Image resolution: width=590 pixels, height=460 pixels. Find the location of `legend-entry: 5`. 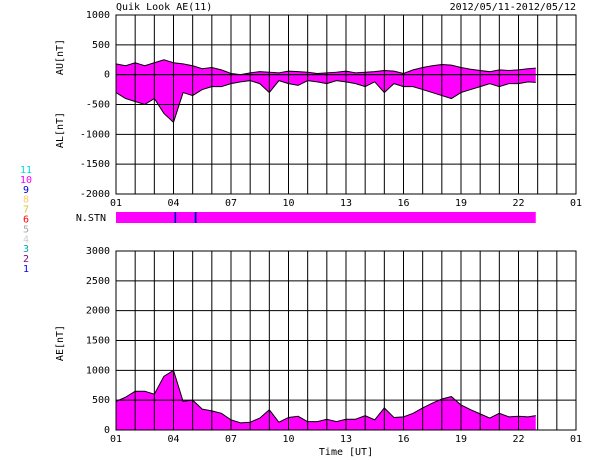

legend-entry: 5 is located at coordinates (26, 229).